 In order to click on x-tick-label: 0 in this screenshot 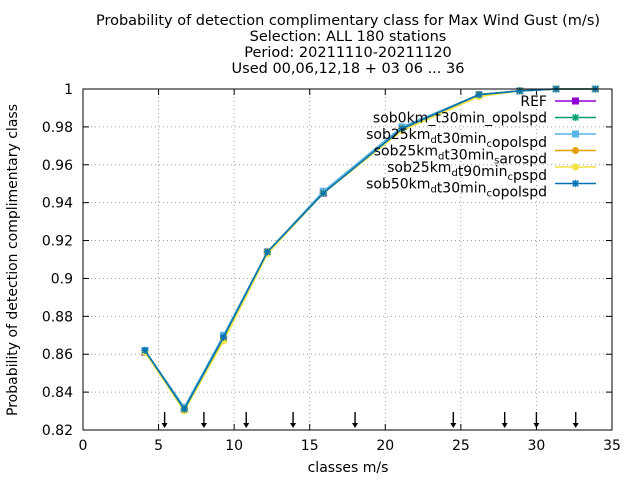, I will do `click(83, 446)`.